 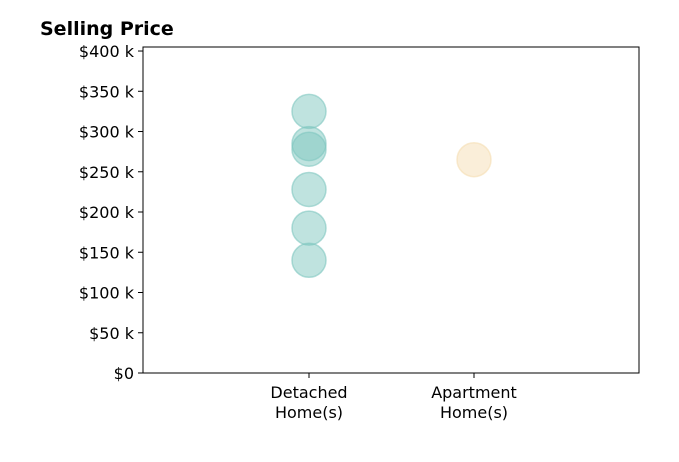 What do you see at coordinates (107, 51) in the screenshot?
I see `y-tick-label: $400 k` at bounding box center [107, 51].